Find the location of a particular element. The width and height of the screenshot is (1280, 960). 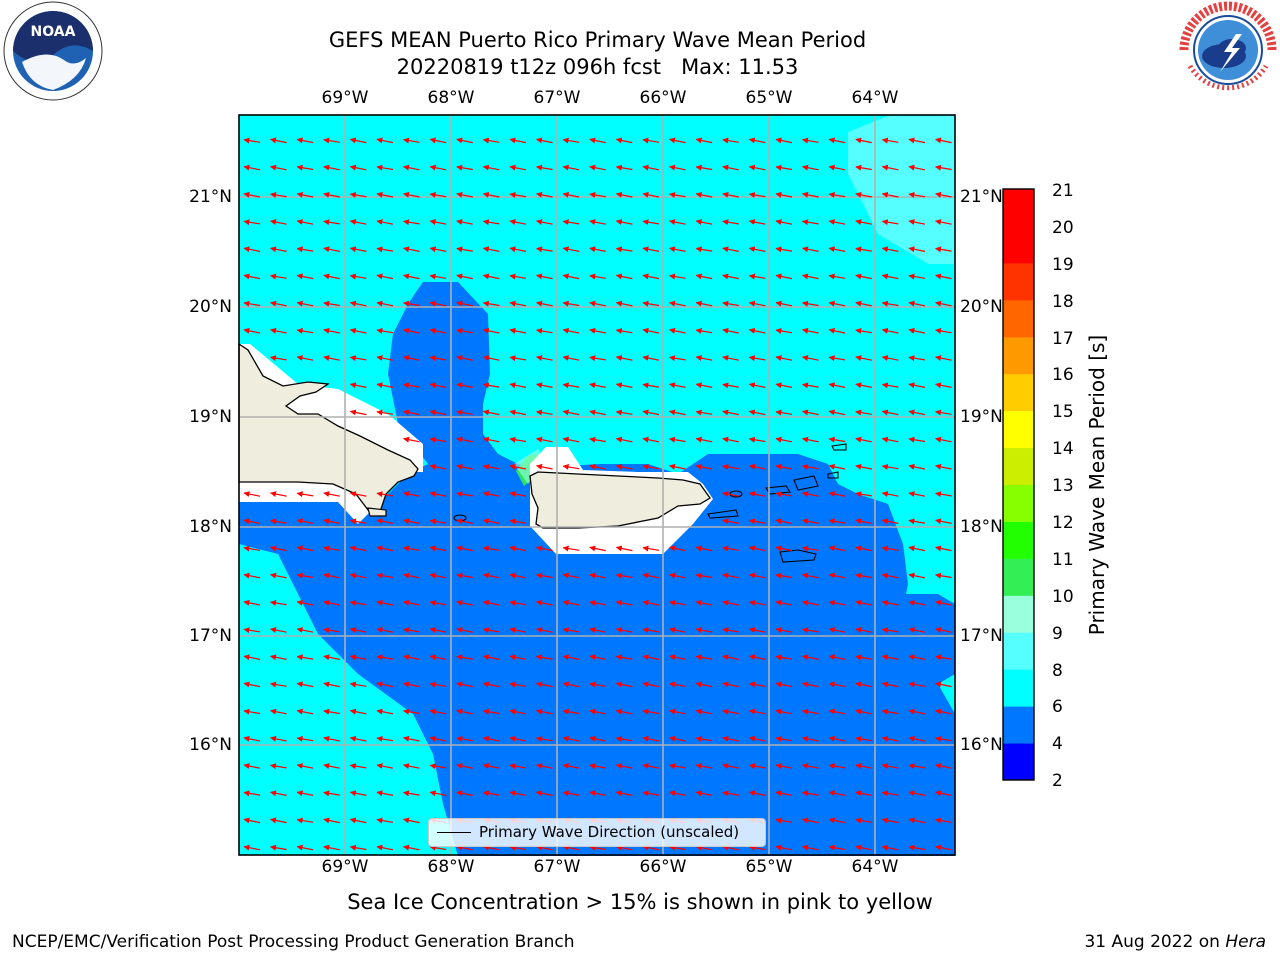

colorbar-tick: 9 is located at coordinates (1057, 634).